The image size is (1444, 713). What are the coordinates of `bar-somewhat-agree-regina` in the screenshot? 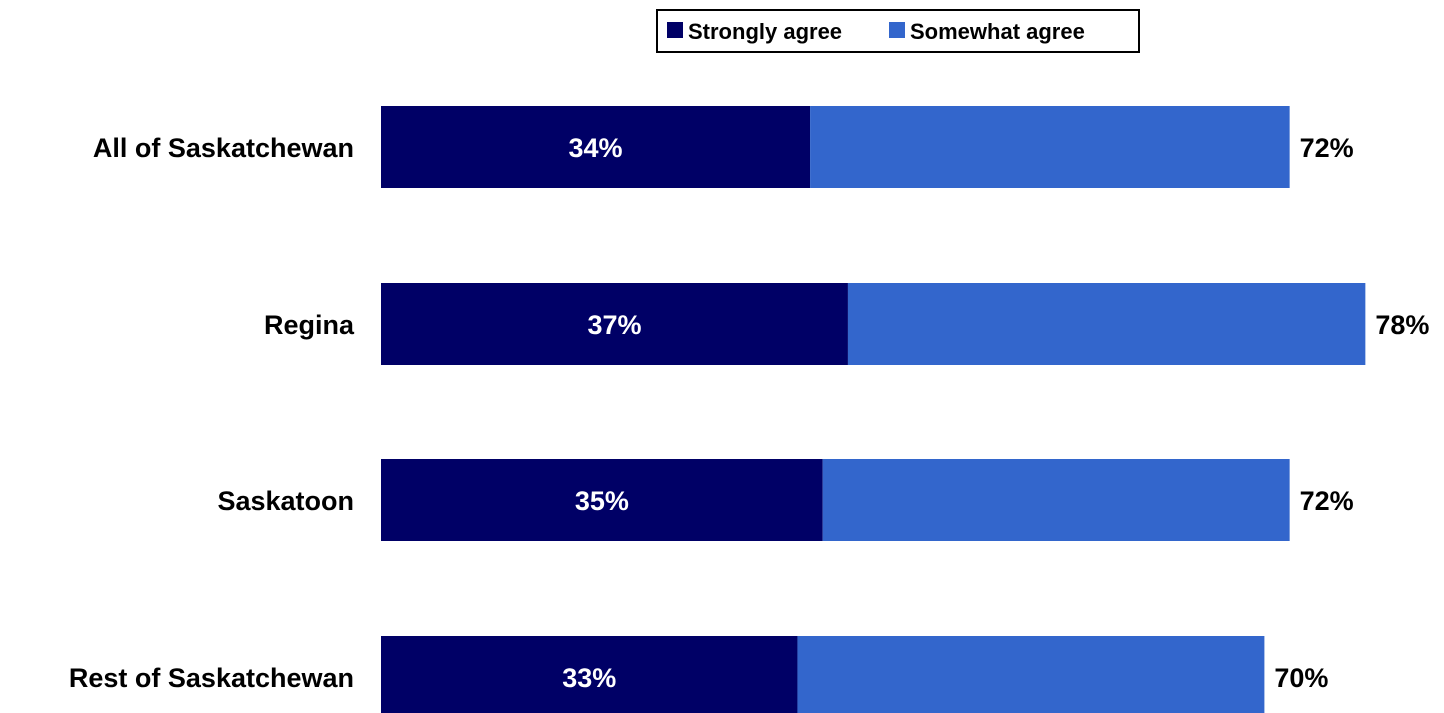 It's located at (1106, 324).